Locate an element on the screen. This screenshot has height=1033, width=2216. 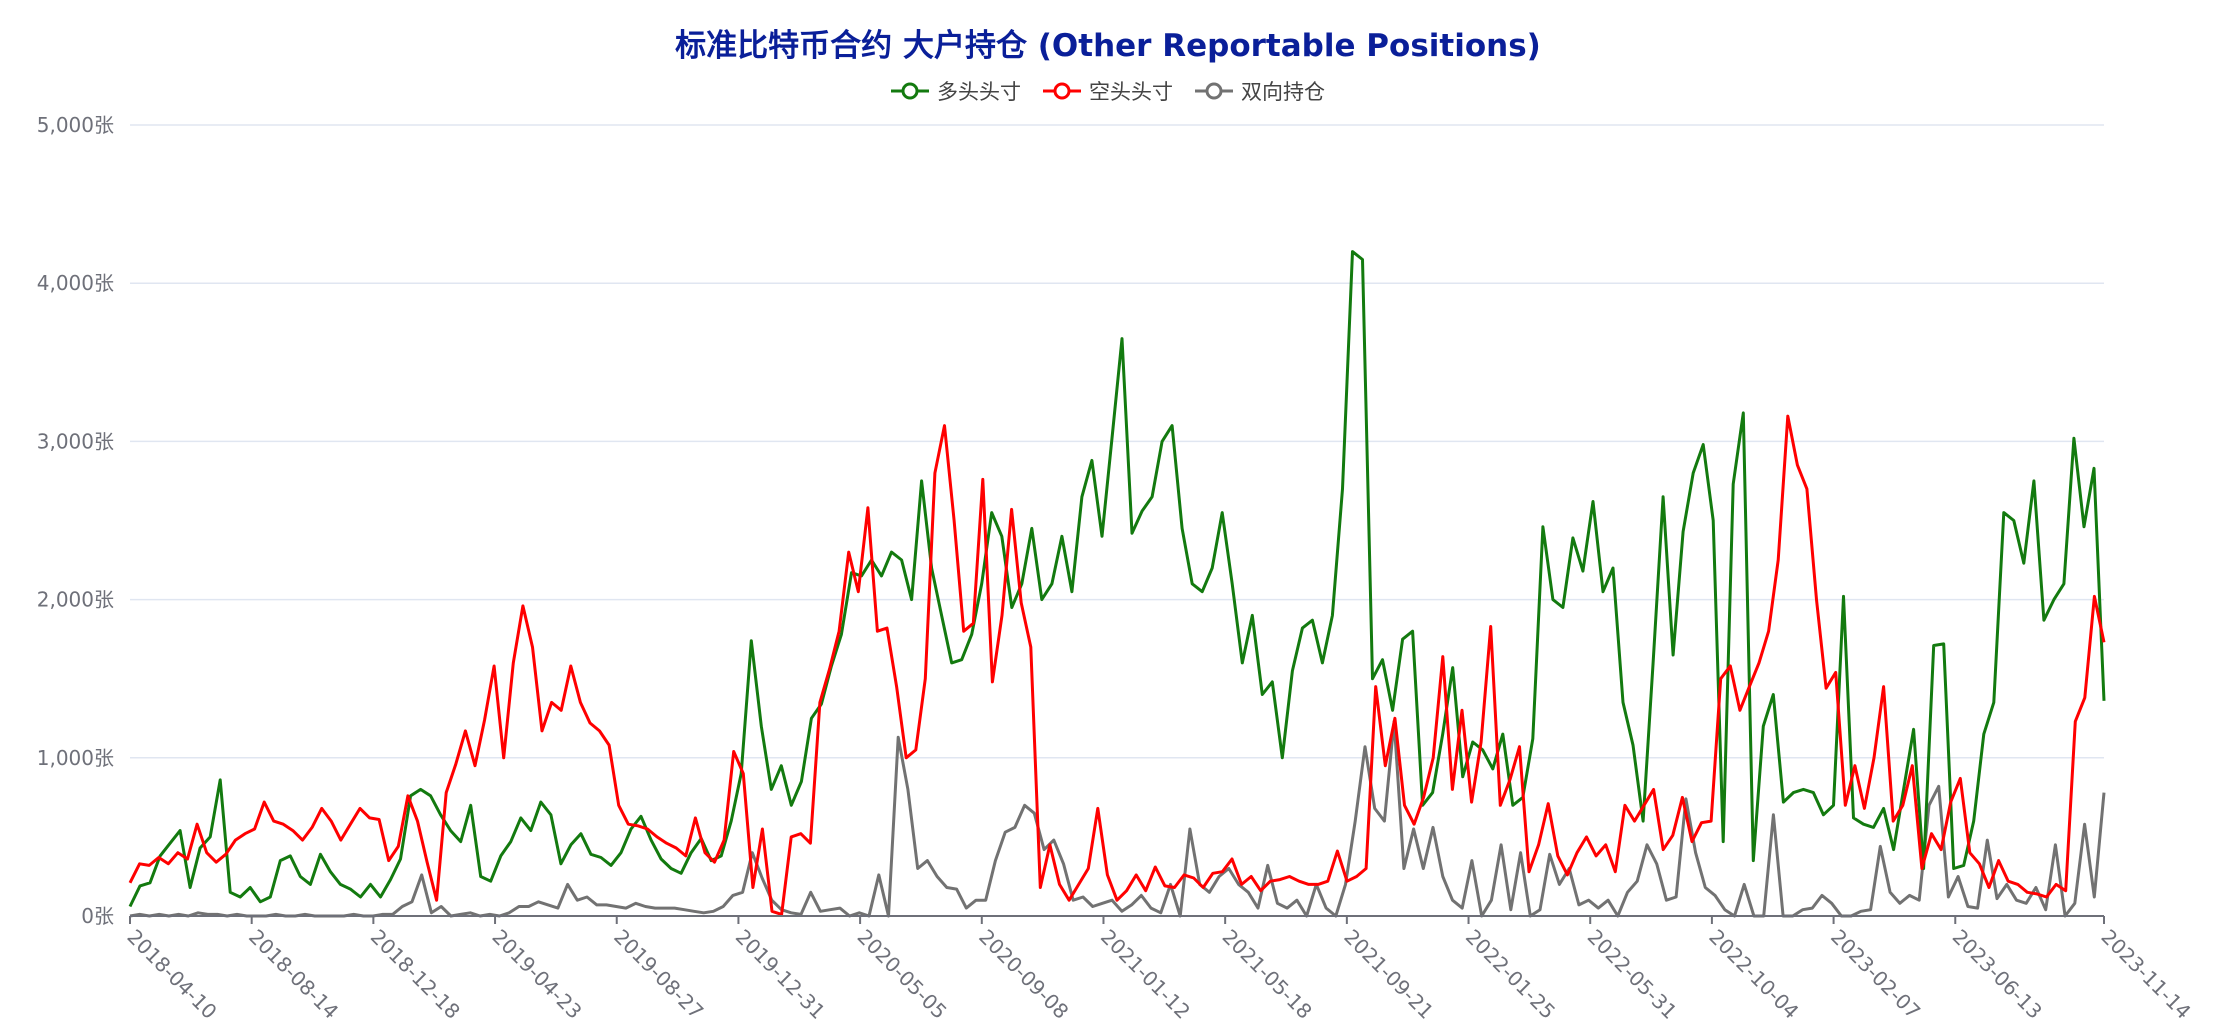
x-tick-label: 2019-12-31 is located at coordinates (780, 974).